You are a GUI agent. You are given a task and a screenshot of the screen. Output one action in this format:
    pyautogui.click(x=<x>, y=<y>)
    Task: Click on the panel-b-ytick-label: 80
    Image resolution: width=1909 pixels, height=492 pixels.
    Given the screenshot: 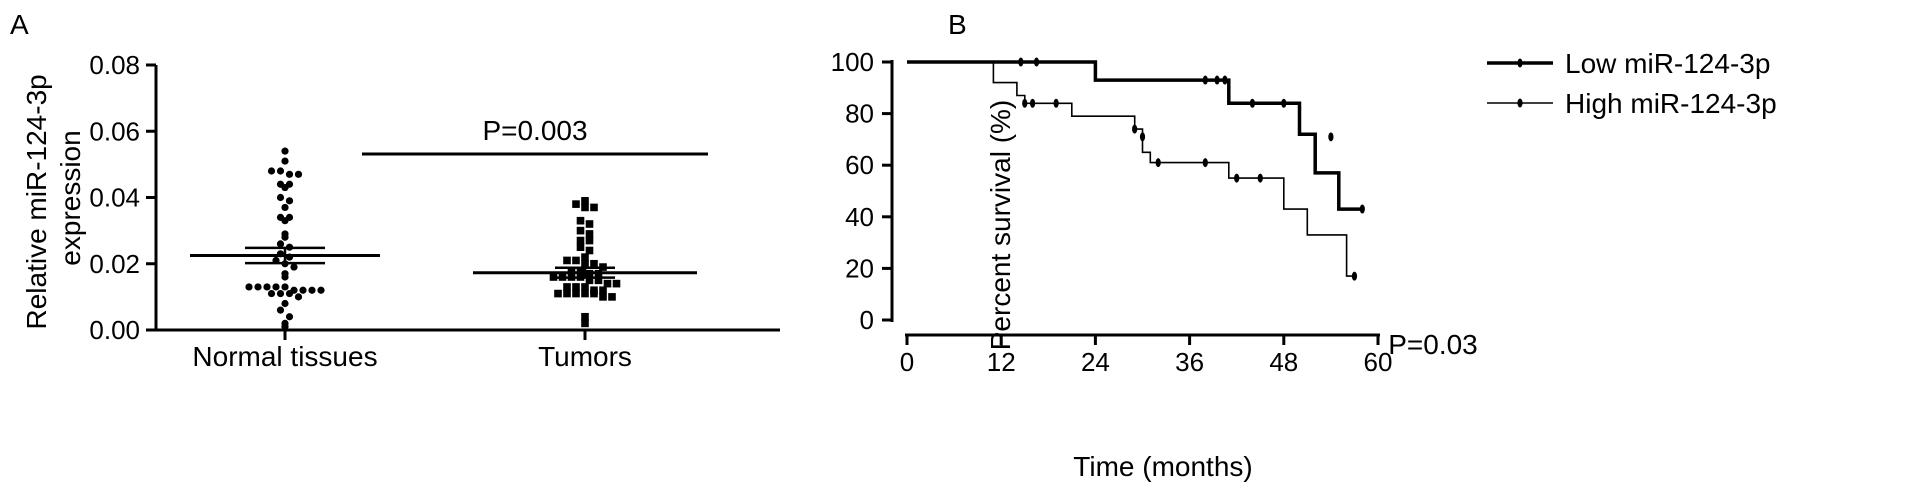 What is the action you would take?
    pyautogui.click(x=859, y=114)
    